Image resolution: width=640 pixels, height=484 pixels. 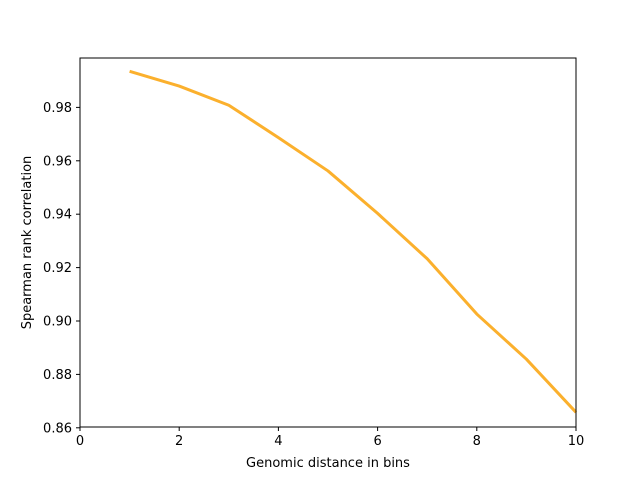 I want to click on x-axis: 0 2 4 6 8 10, so click(x=330, y=438).